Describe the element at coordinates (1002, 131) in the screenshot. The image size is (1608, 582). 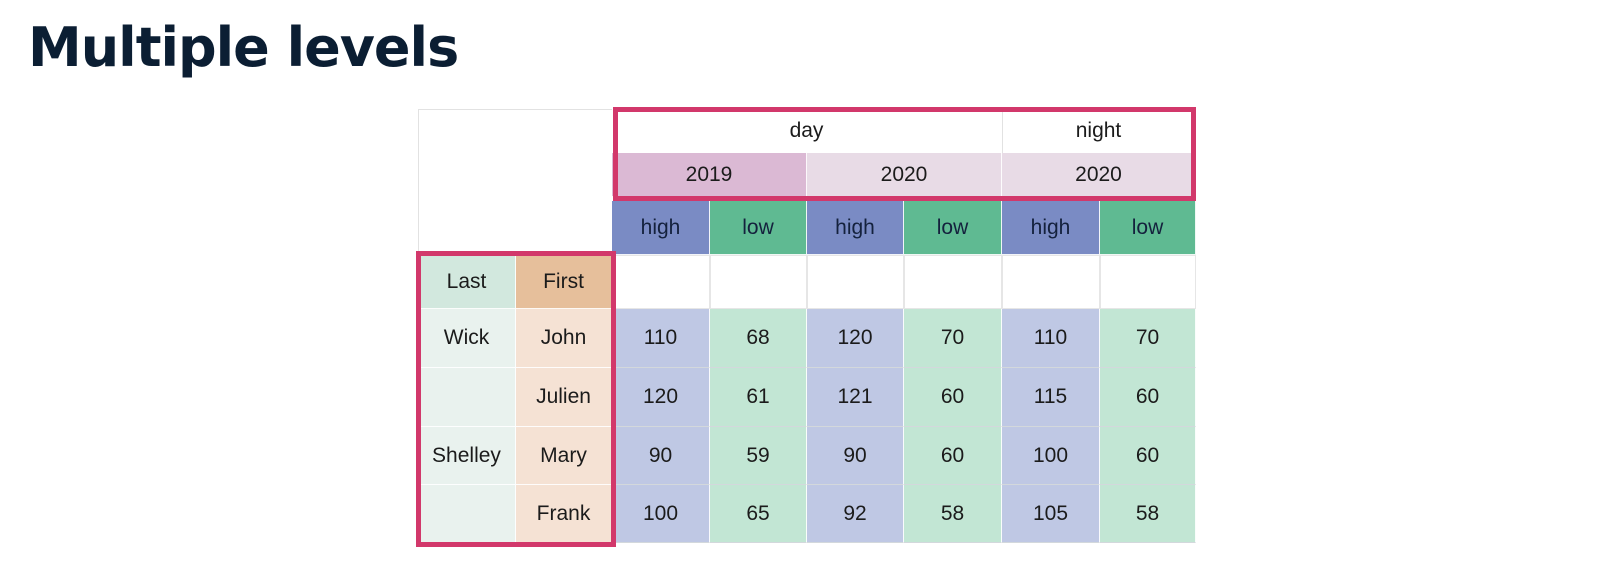
I see `header-divider` at that location.